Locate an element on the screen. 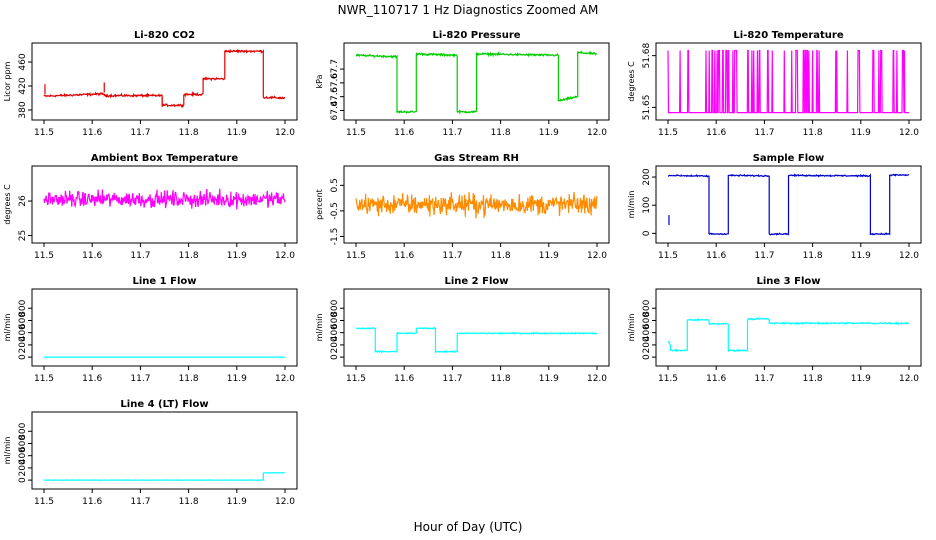  y-tick-label: 51.65 is located at coordinates (647, 107).